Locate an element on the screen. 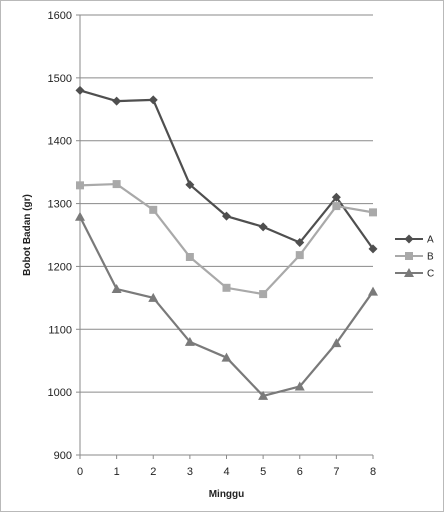 This screenshot has height=512, width=444. x-axis-title: Minggu is located at coordinates (227, 494).